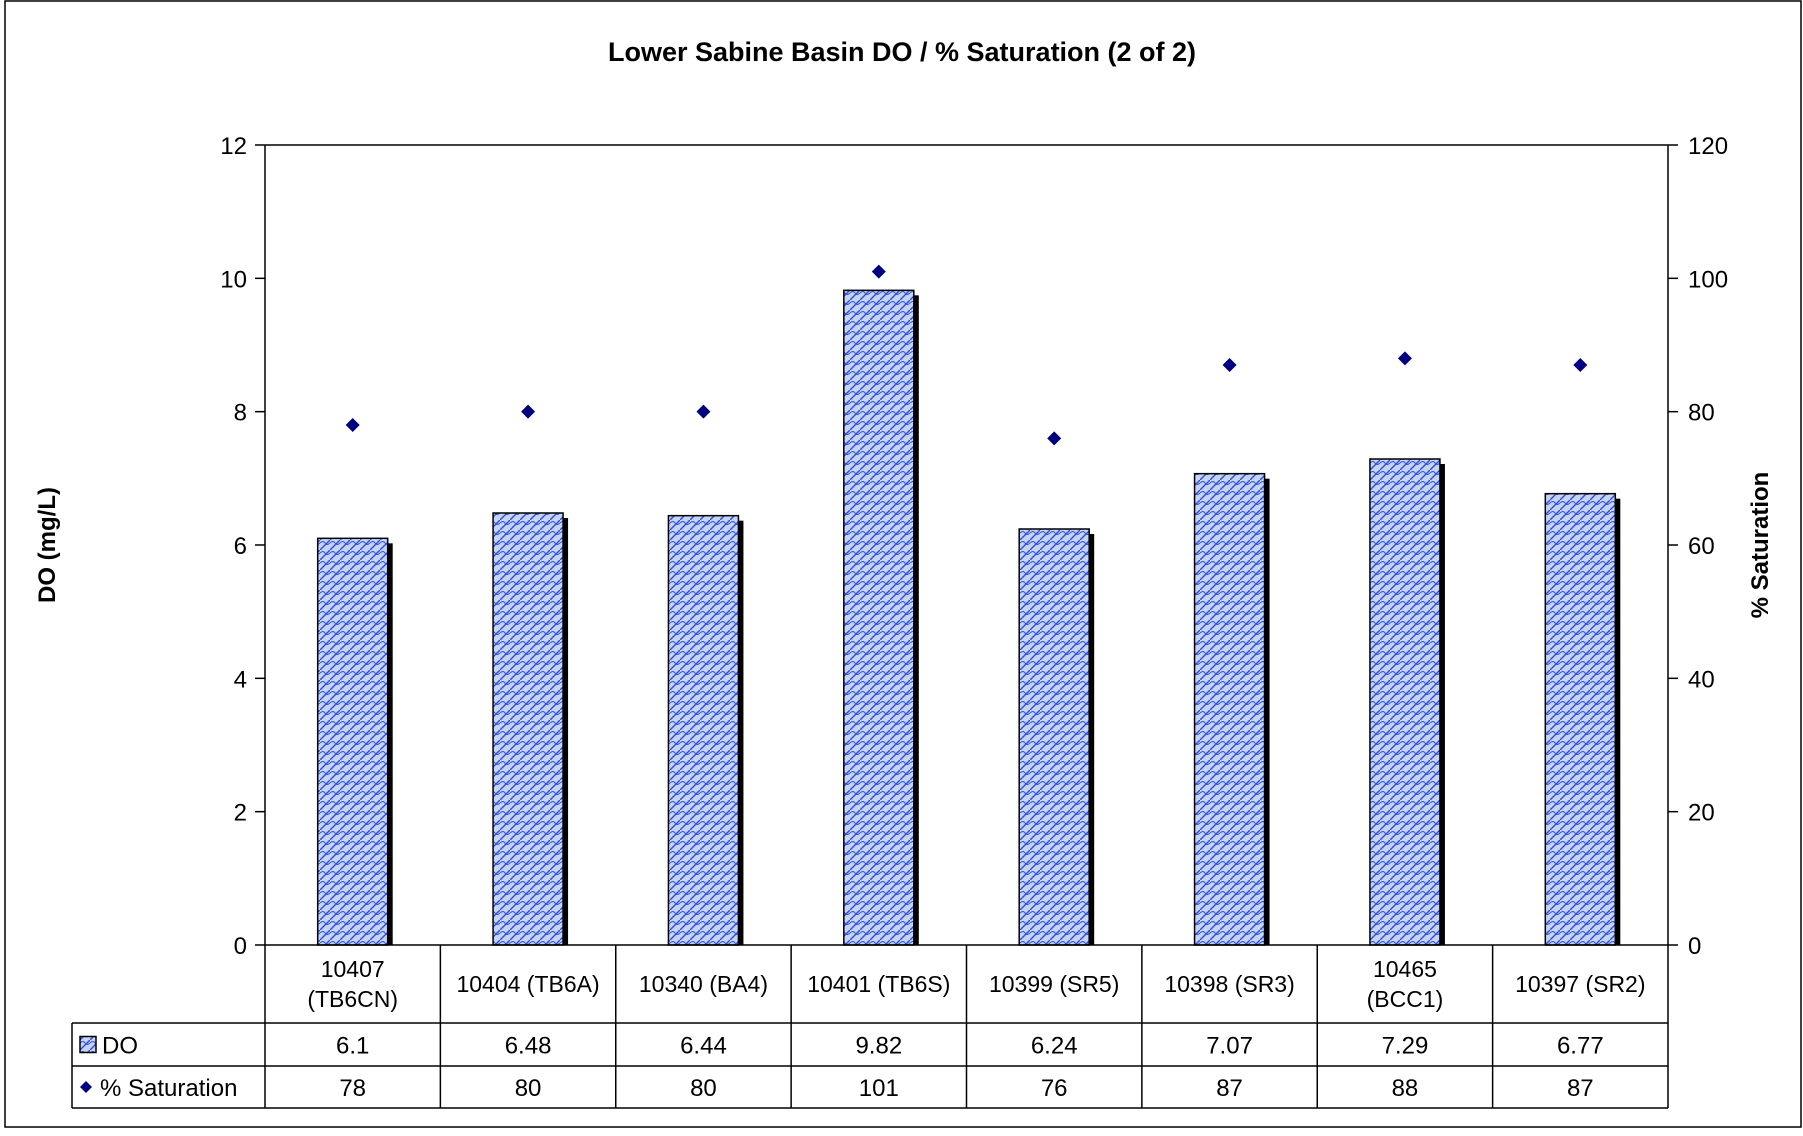 The width and height of the screenshot is (1803, 1136). What do you see at coordinates (1701, 413) in the screenshot?
I see `y-tick-label-right: 80` at bounding box center [1701, 413].